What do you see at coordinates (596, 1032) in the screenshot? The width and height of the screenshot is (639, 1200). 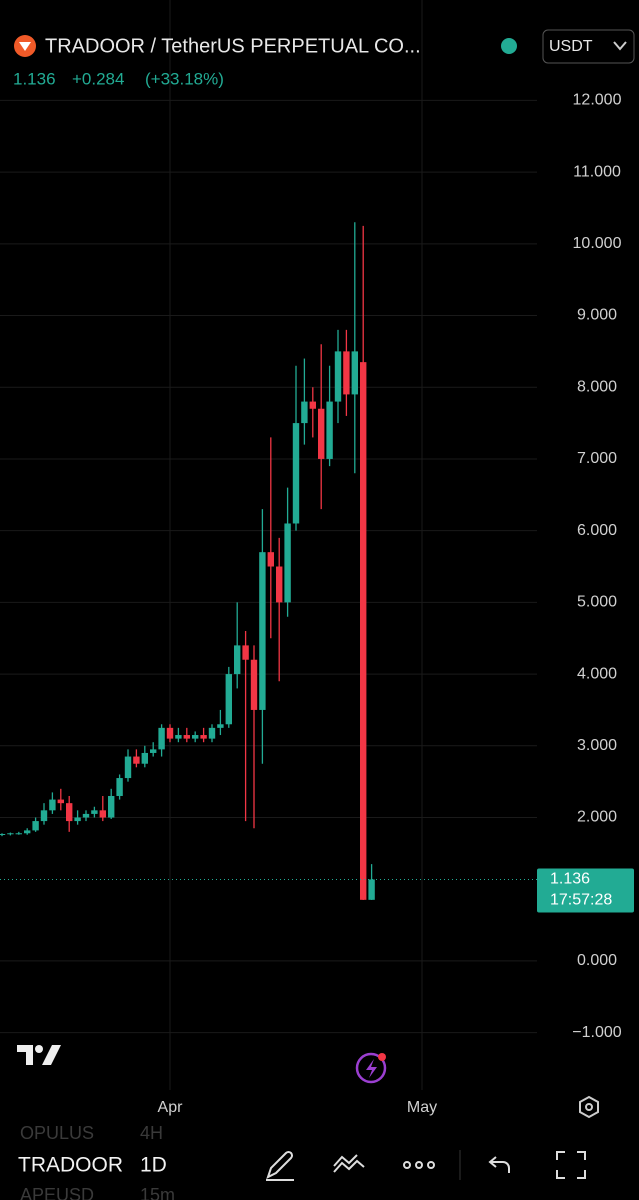 I see `y-tick-label: −1.000` at bounding box center [596, 1032].